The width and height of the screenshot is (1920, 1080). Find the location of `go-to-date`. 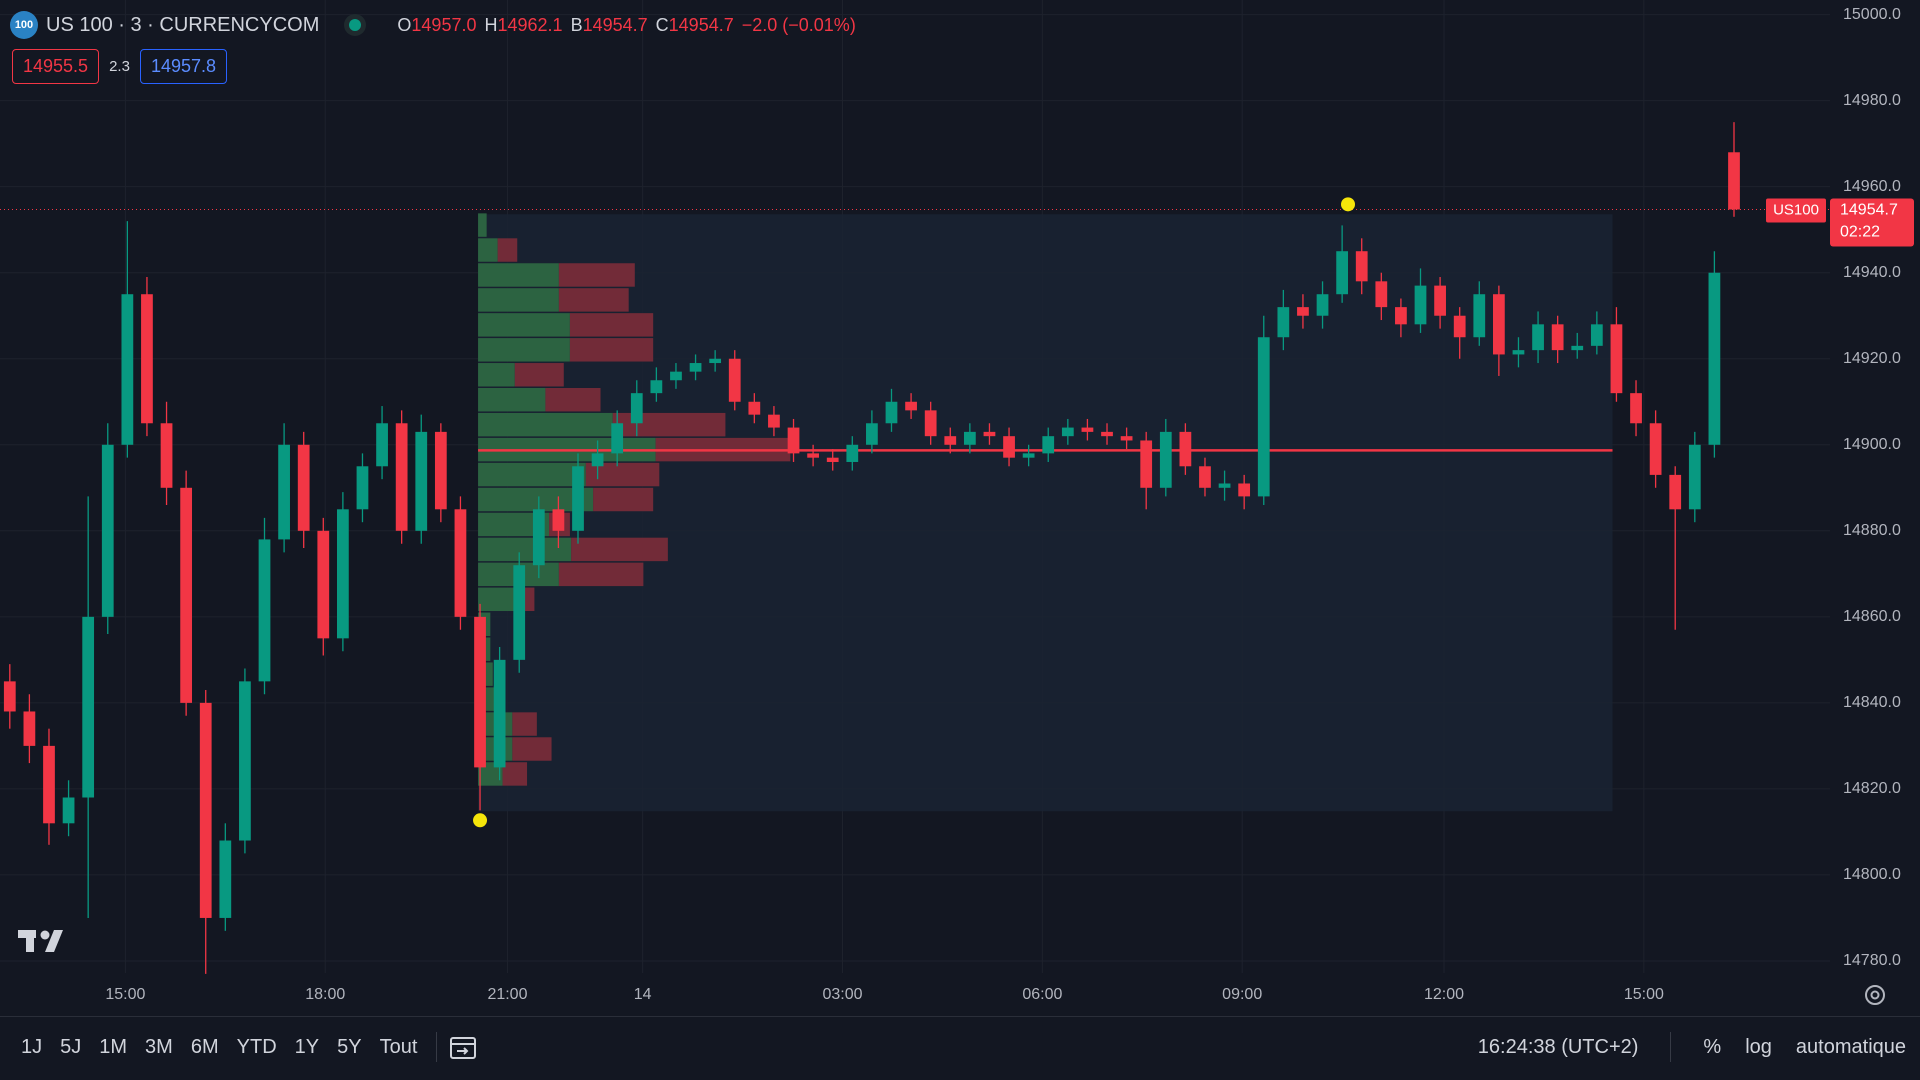

go-to-date is located at coordinates (463, 1047).